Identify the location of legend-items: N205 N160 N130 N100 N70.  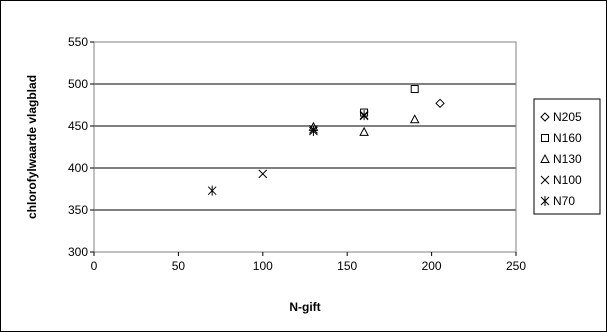
(561, 159).